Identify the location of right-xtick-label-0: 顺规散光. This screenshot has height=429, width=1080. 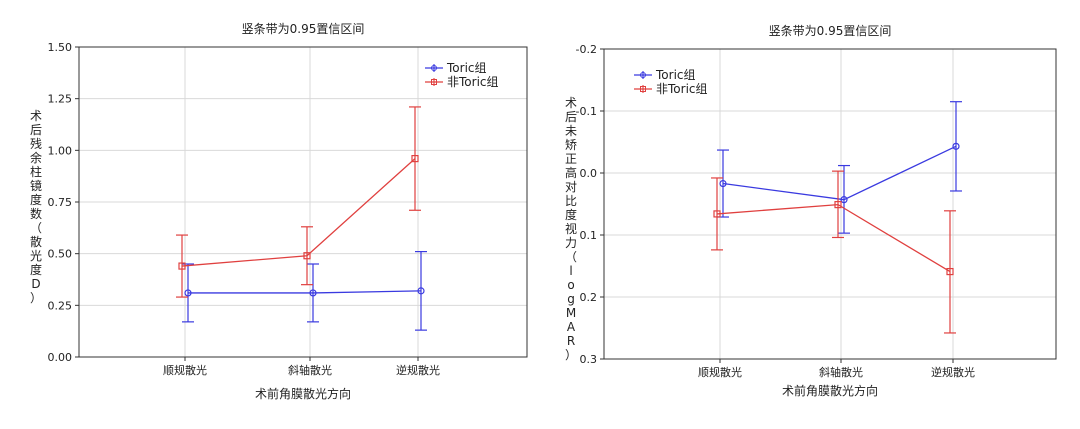
(720, 372).